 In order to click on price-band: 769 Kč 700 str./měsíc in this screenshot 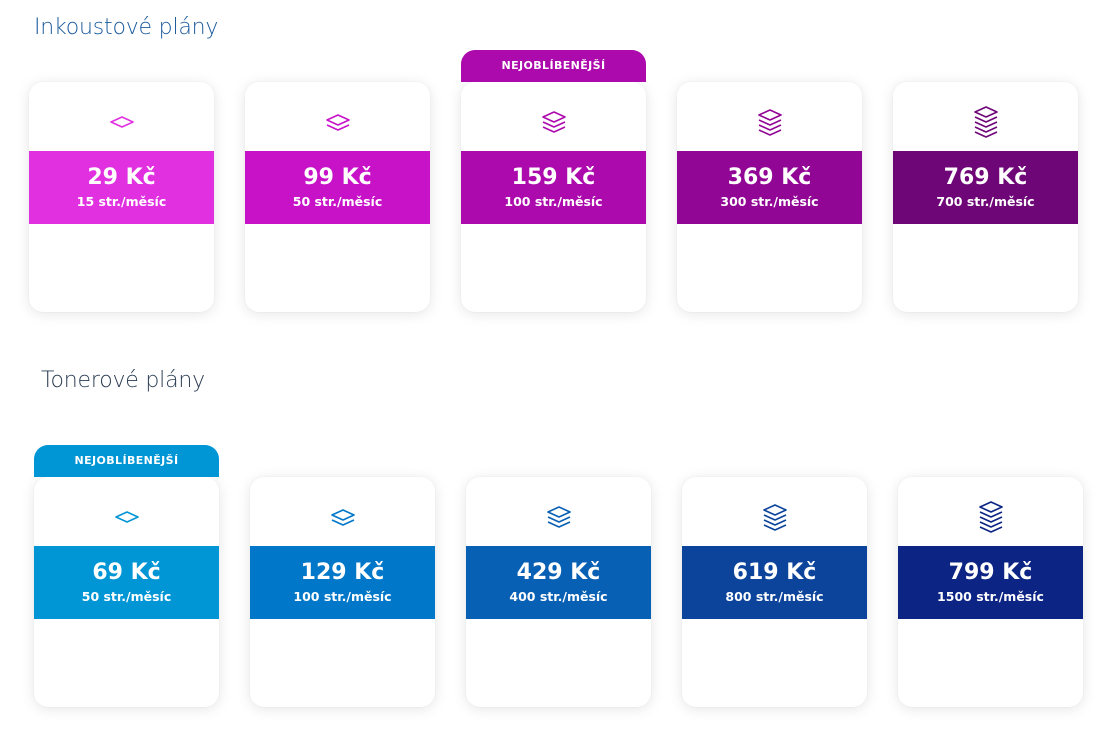, I will do `click(985, 187)`.